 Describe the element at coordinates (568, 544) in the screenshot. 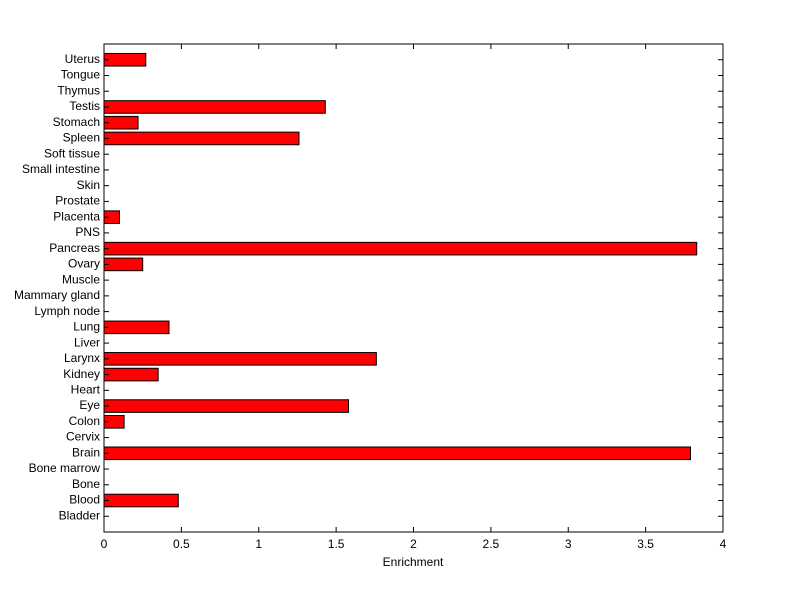

I see `x-tick-label: 3` at that location.